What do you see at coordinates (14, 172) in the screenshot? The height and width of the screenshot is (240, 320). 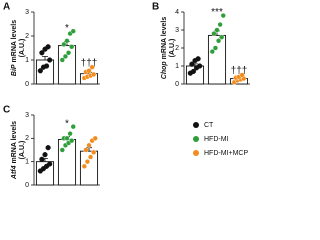 I see `gene-name: Atf4` at bounding box center [14, 172].